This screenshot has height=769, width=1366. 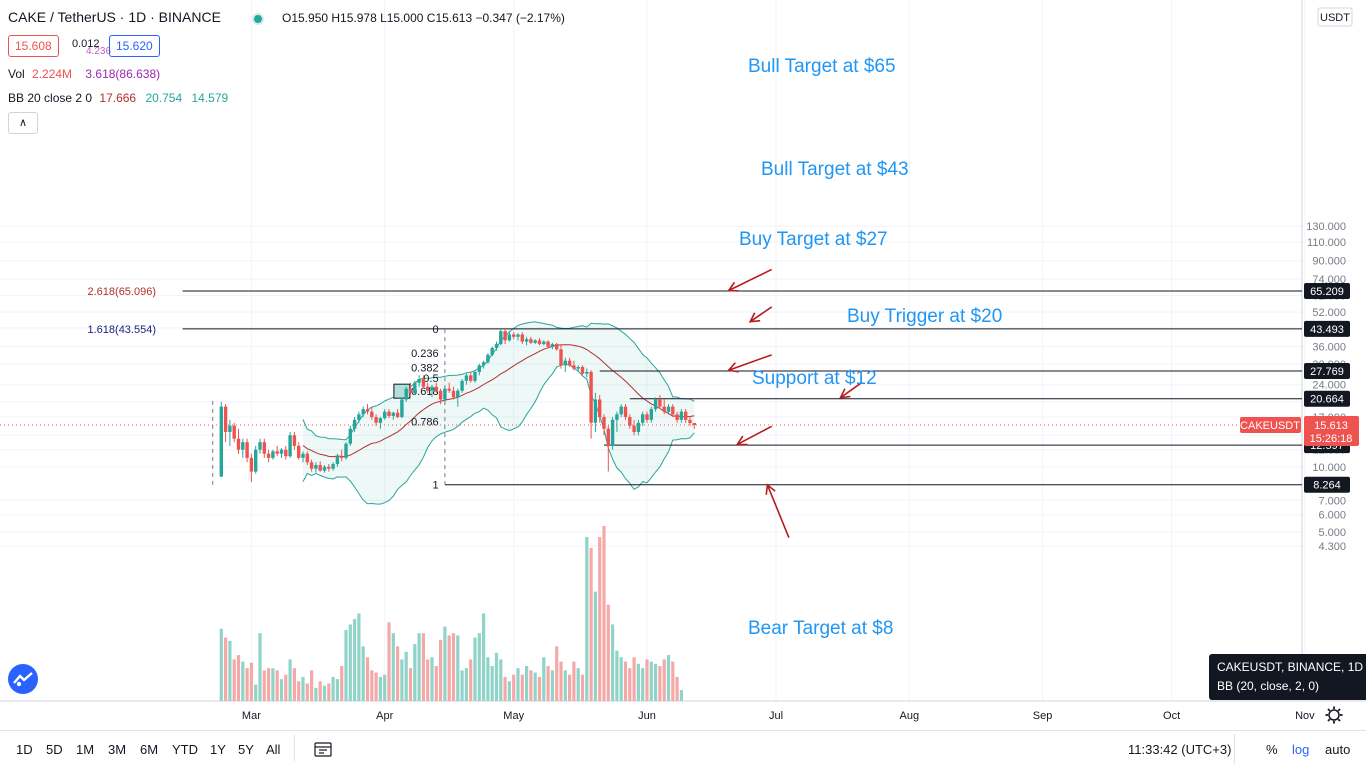 I want to click on annotation-label: Bull Target at $43, so click(x=835, y=169).